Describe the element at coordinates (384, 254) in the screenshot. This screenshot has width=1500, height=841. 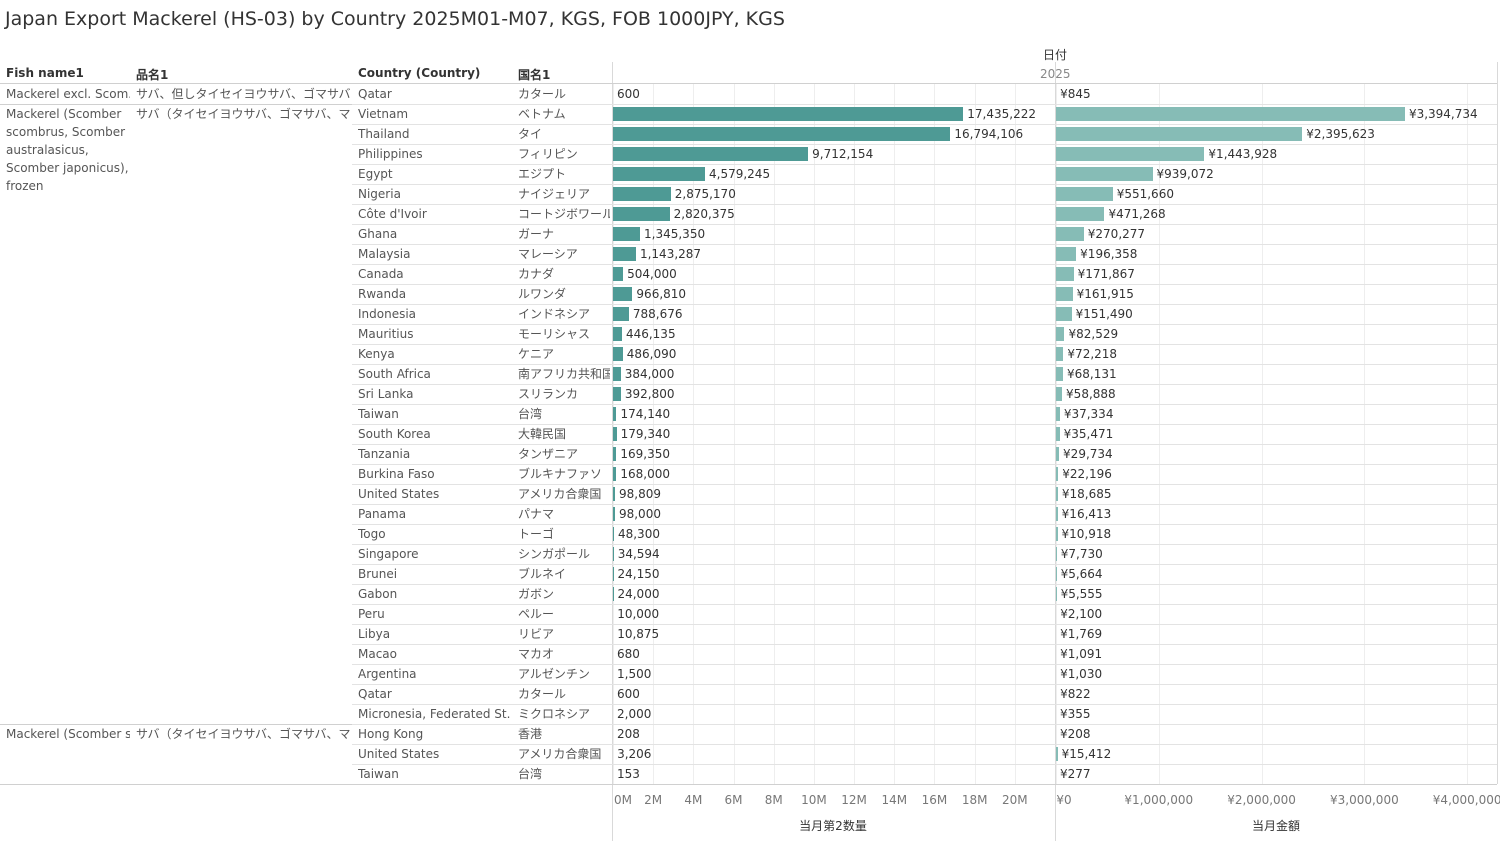
I see `country-cell: Malaysia` at that location.